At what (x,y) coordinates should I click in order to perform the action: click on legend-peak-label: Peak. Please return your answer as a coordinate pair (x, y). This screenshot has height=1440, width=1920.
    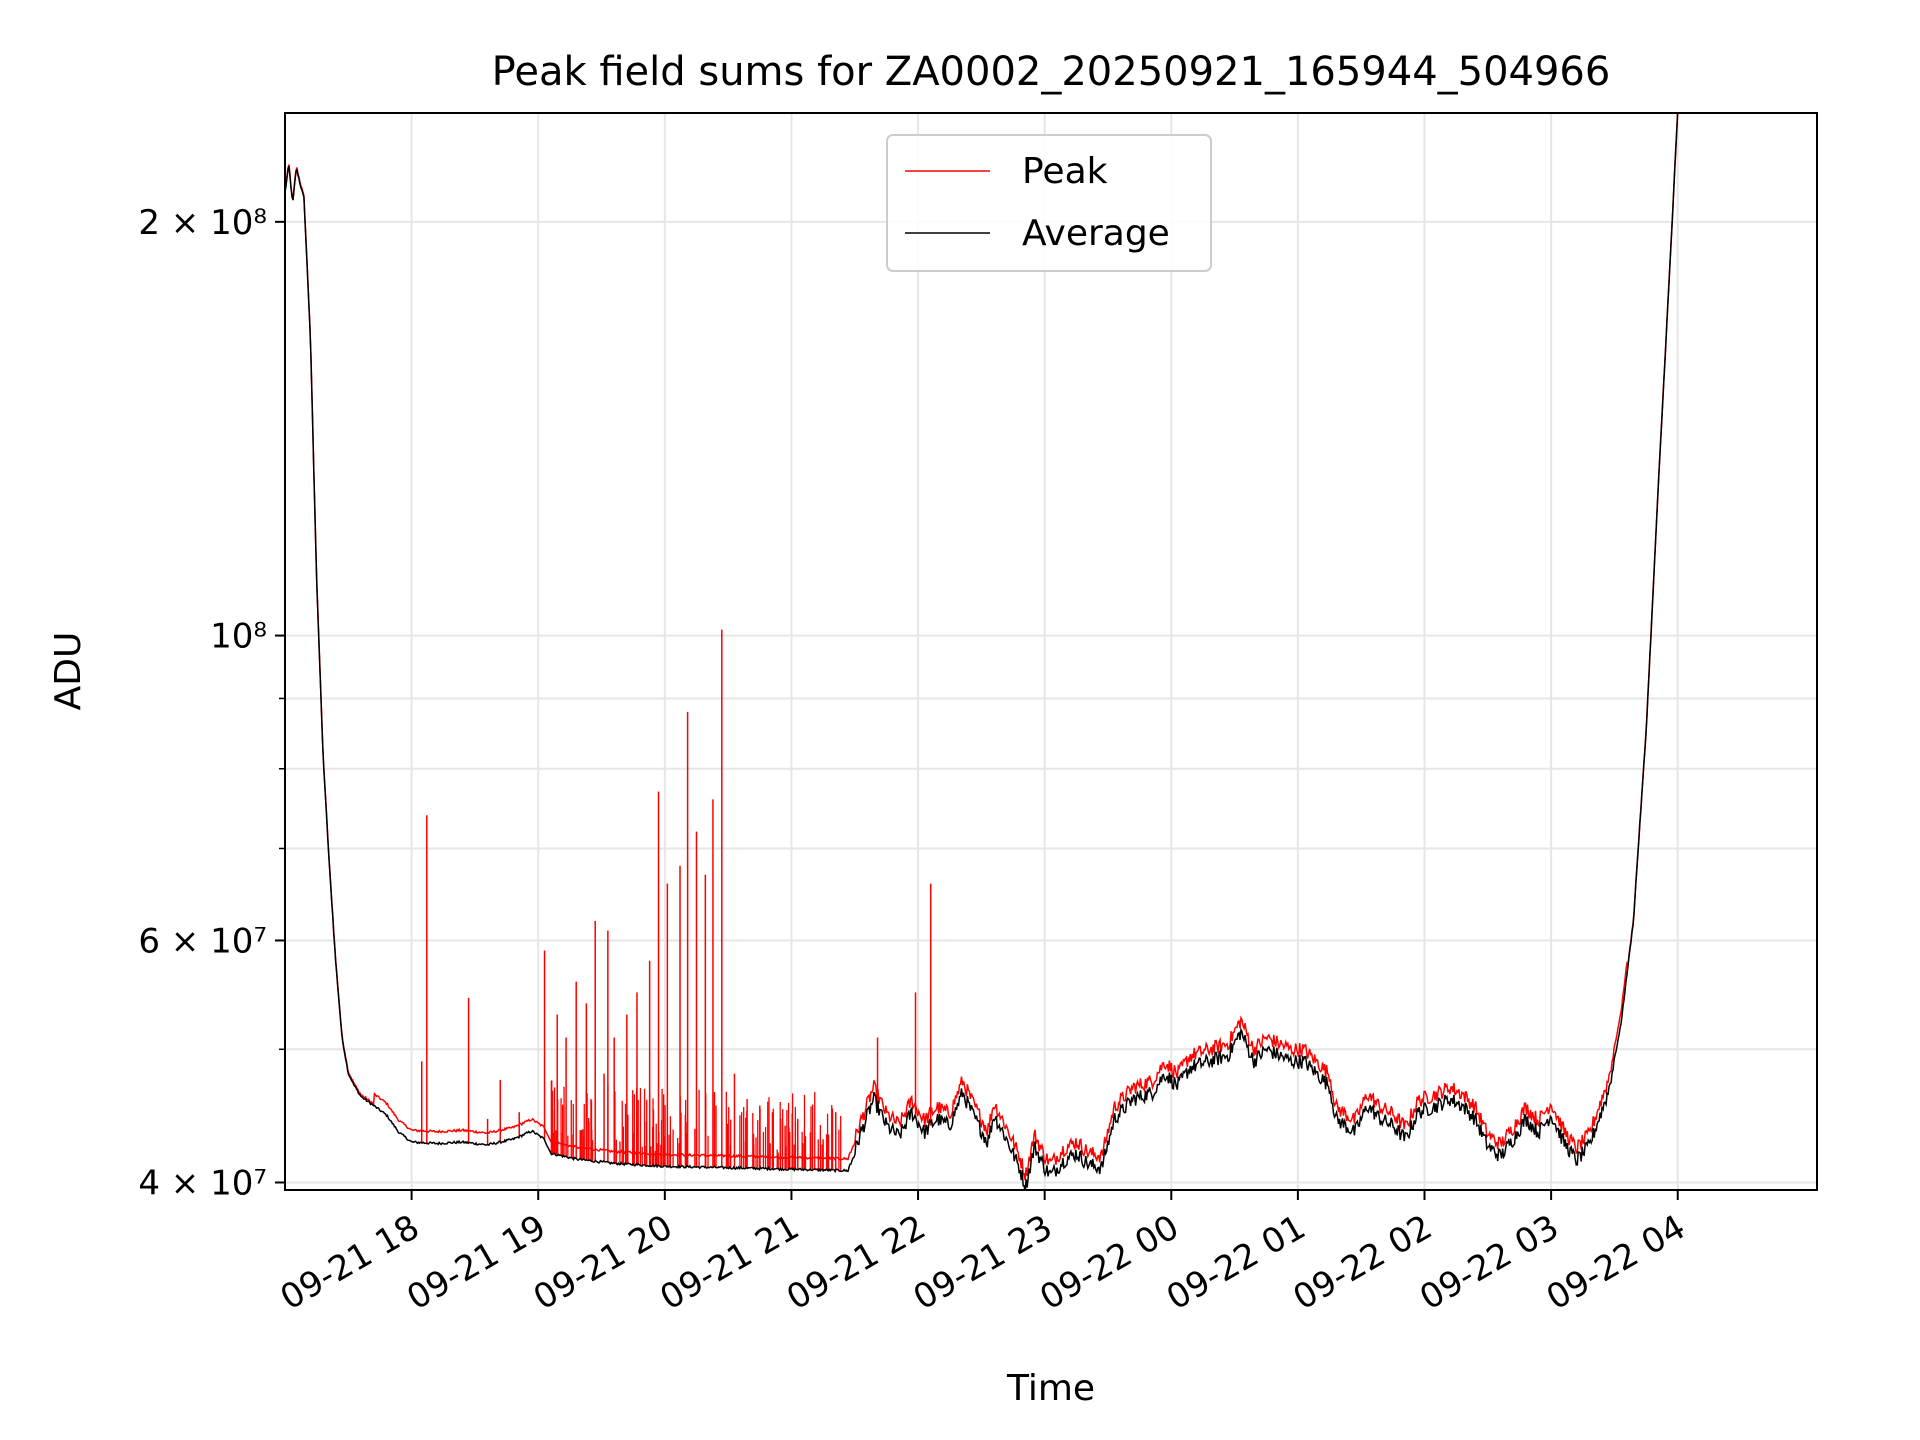
    Looking at the image, I should click on (1065, 171).